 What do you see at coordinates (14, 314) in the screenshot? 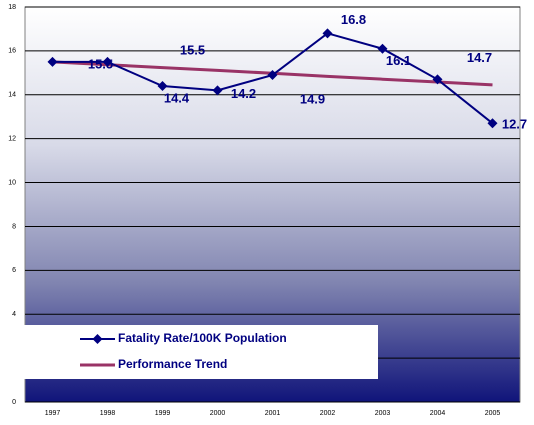
I see `y-tick-label: 4` at bounding box center [14, 314].